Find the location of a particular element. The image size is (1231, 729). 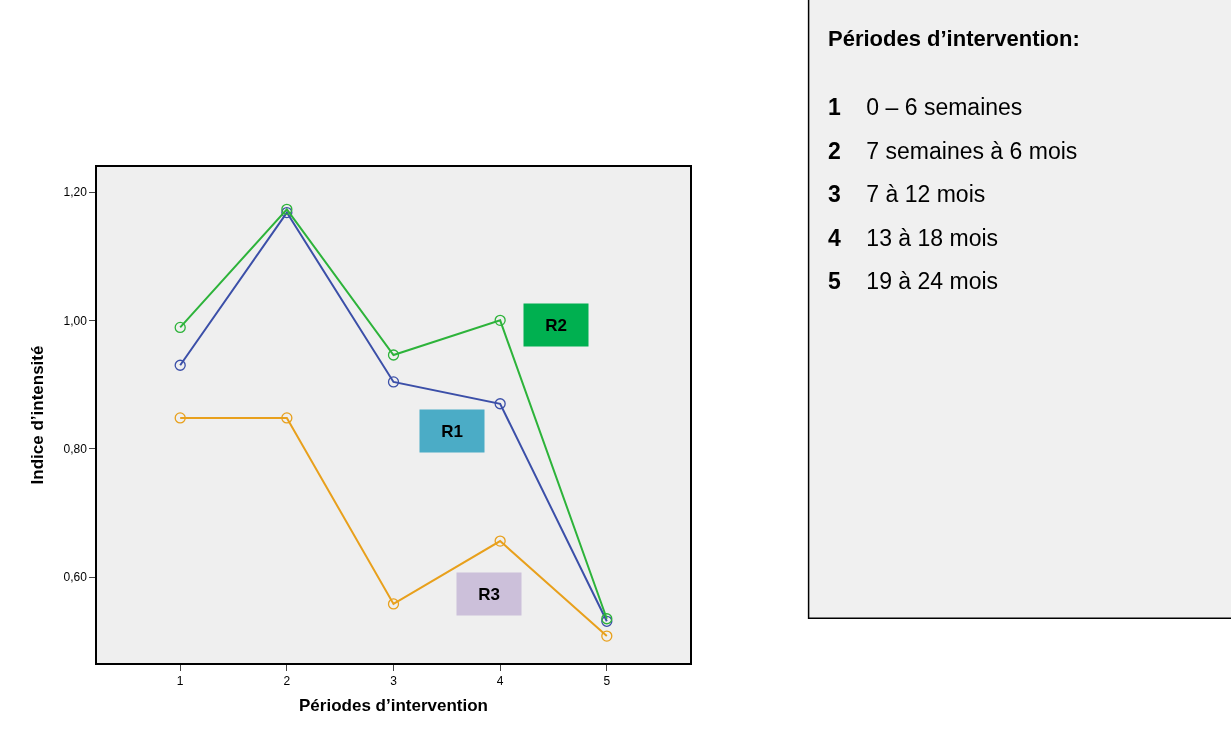

text: 5 19 à 24 mois is located at coordinates (913, 281).